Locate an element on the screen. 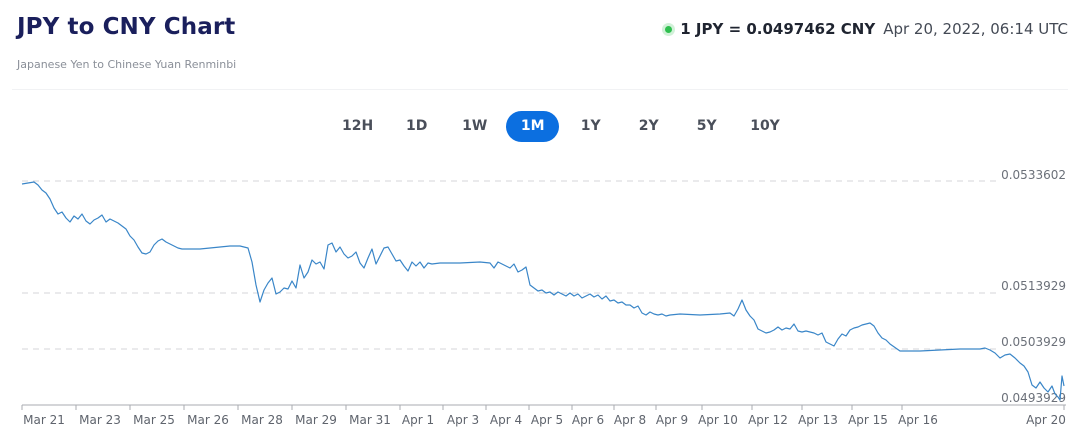  y-axis-labels: 0.0533602 0.0513929 0.0503929 0.0493929 is located at coordinates (1033, 286).